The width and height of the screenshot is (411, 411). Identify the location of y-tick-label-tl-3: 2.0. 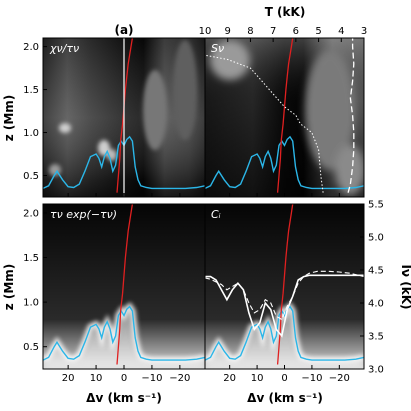
(31, 47).